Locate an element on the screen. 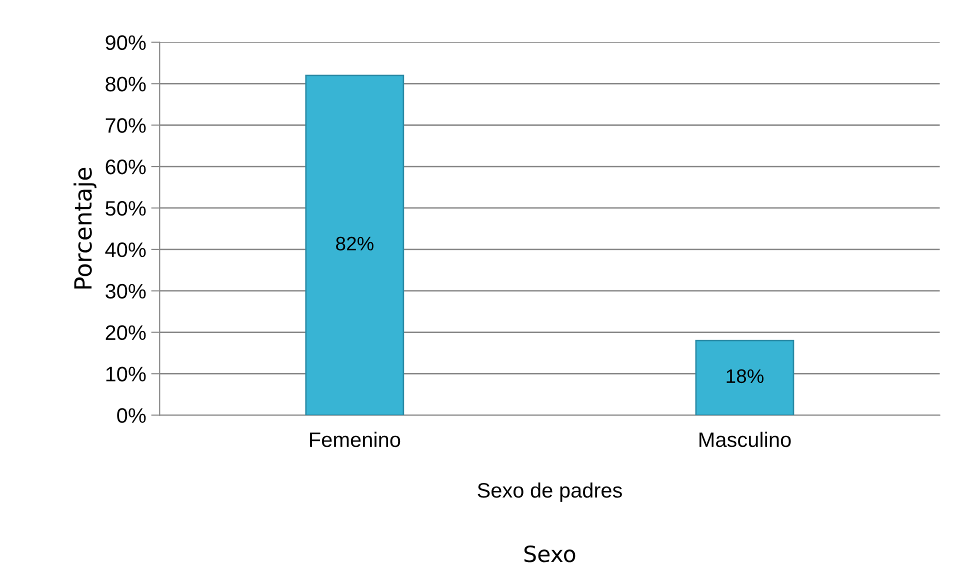 This screenshot has width=956, height=579. y-tick-label: 20% is located at coordinates (126, 332).